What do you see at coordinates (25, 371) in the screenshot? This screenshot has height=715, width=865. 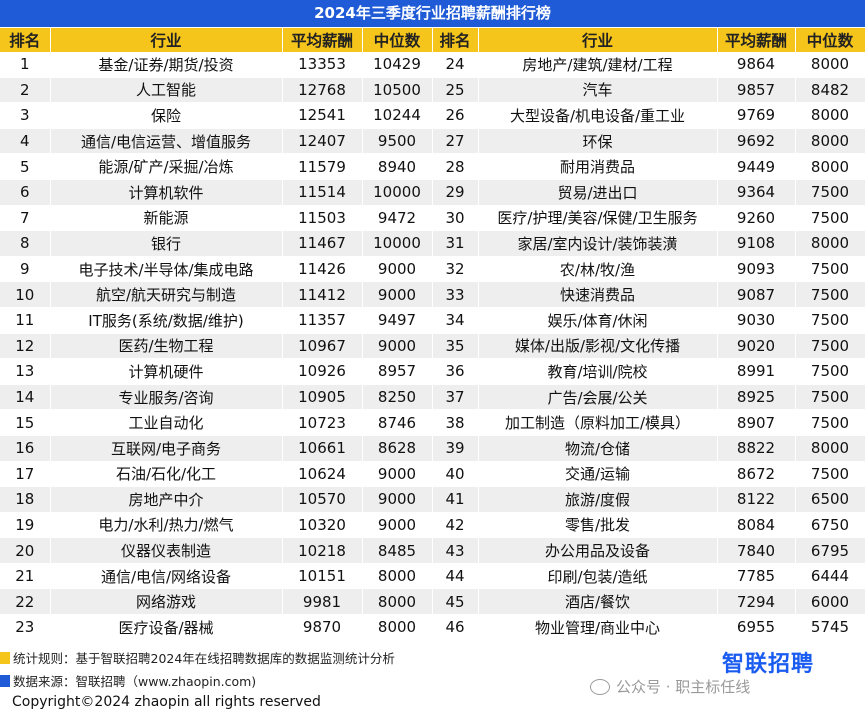 I see `cell-rank: 13` at bounding box center [25, 371].